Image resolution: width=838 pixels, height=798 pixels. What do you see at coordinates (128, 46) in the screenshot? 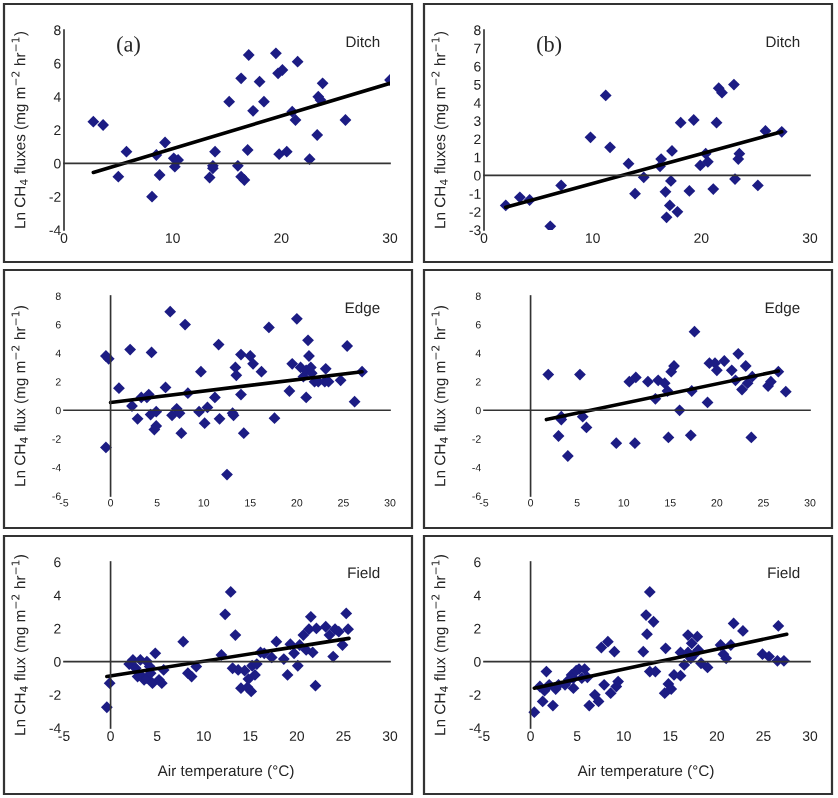
I see `annotation: (a)` at bounding box center [128, 46].